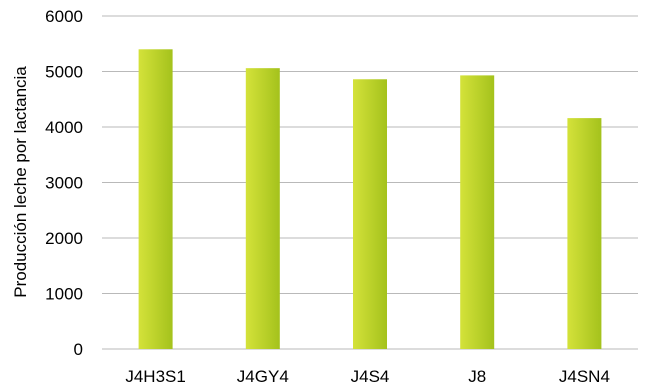 The width and height of the screenshot is (648, 389). Describe the element at coordinates (64, 238) in the screenshot. I see `y-tick-label: 2000` at that location.